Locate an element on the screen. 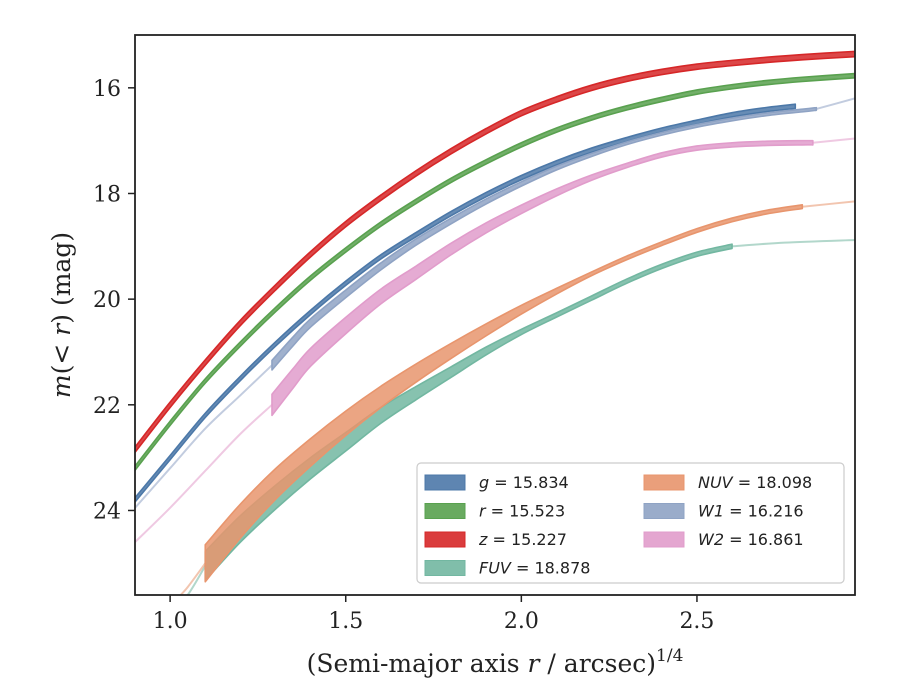  legend-swatch-nuv is located at coordinates (664, 482).